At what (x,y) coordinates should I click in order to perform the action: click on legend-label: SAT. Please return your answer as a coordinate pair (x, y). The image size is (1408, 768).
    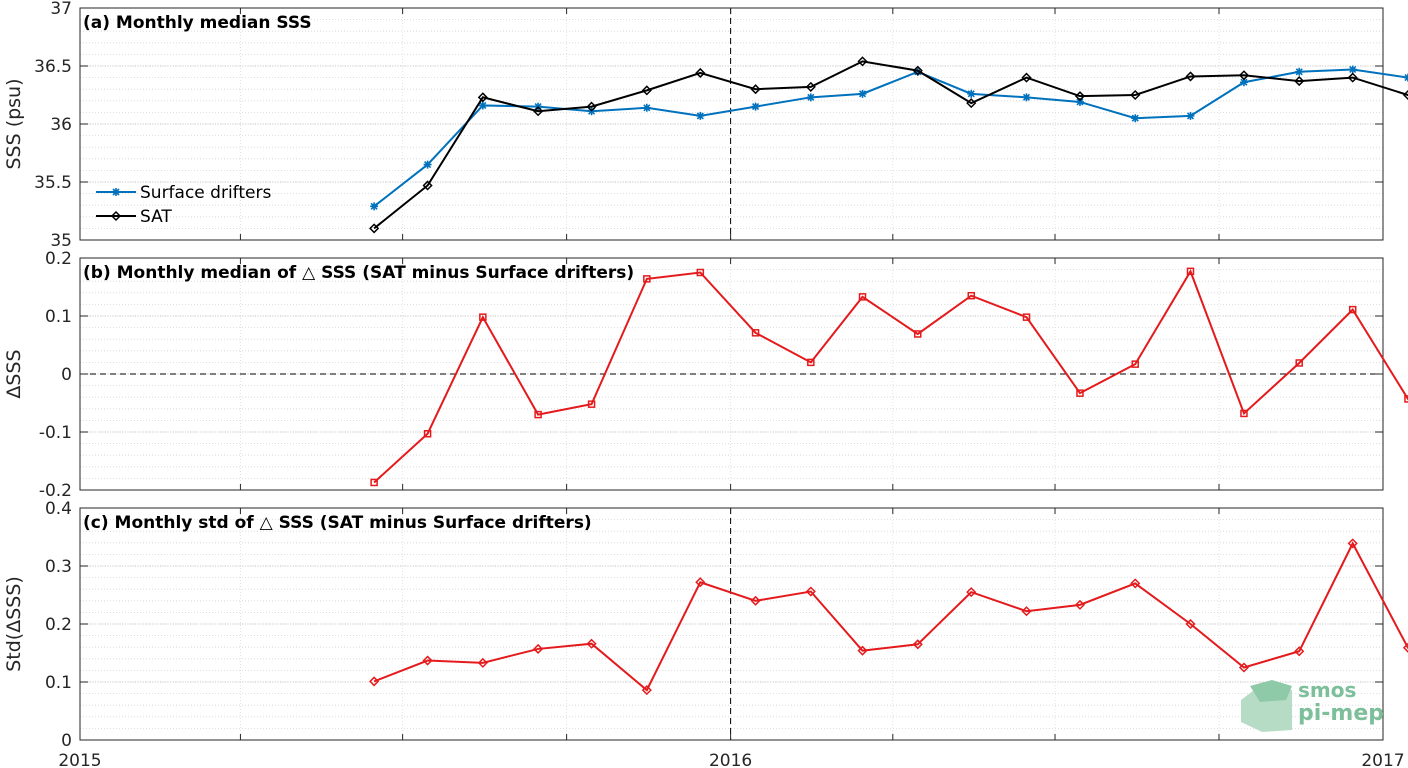
    Looking at the image, I should click on (156, 217).